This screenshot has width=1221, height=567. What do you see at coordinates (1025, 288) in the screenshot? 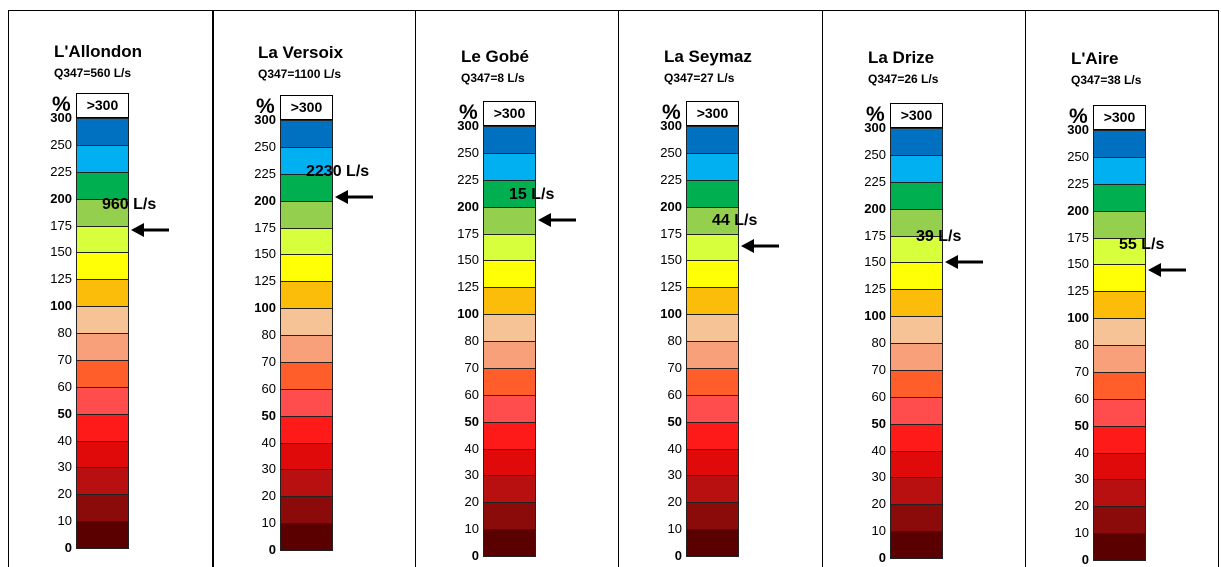
I see `panel-divider` at bounding box center [1025, 288].